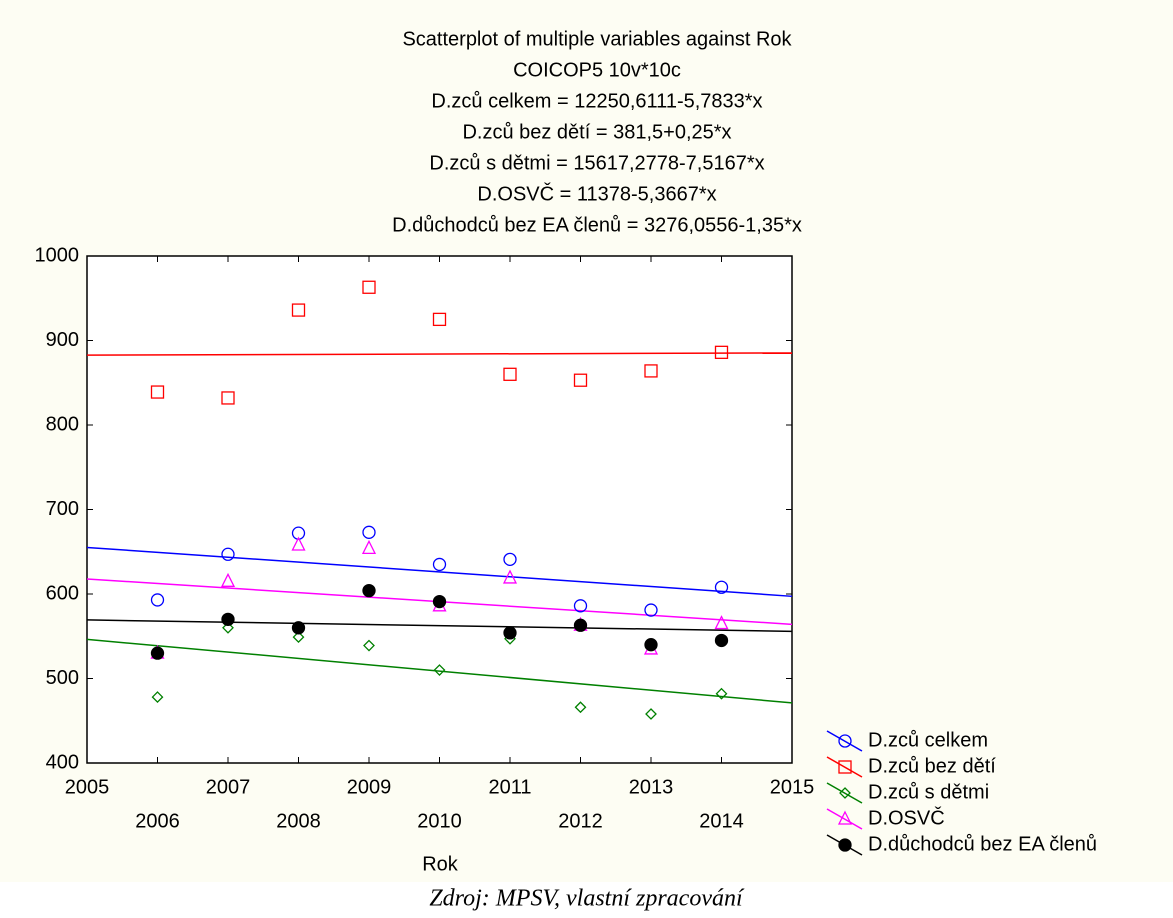 The image size is (1173, 918). Describe the element at coordinates (906, 817) in the screenshot. I see `legend-label: D.OSVČ` at that location.